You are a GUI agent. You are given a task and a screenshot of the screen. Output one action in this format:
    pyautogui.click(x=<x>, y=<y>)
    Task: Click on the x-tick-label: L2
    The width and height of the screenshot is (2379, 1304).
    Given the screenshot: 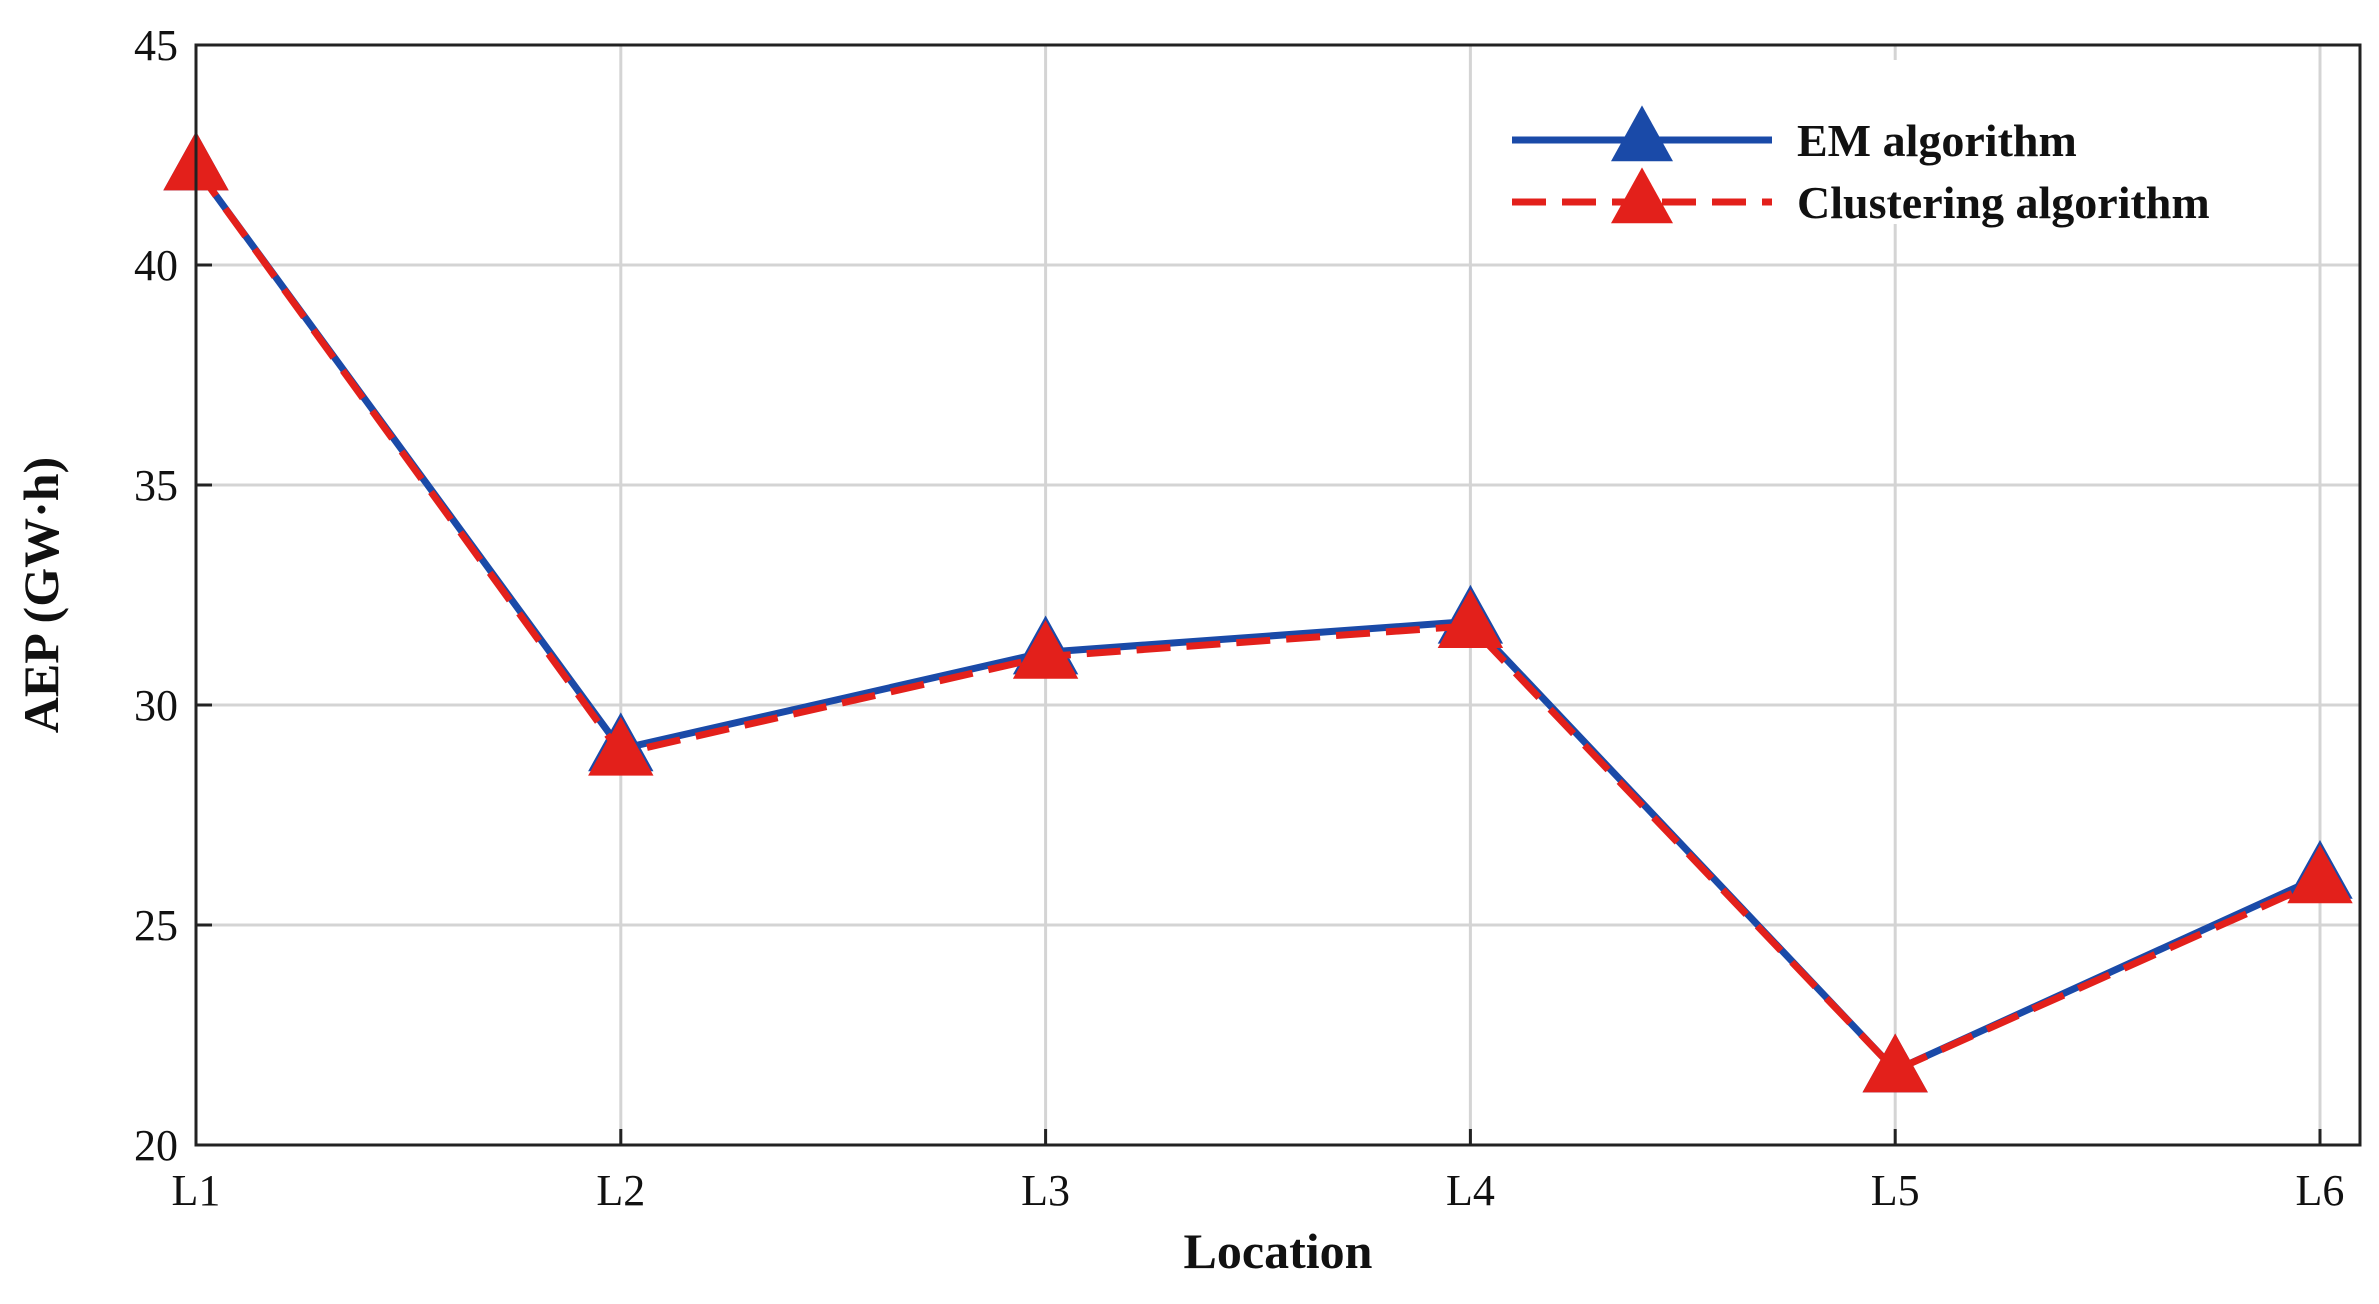 What is the action you would take?
    pyautogui.click(x=620, y=1190)
    